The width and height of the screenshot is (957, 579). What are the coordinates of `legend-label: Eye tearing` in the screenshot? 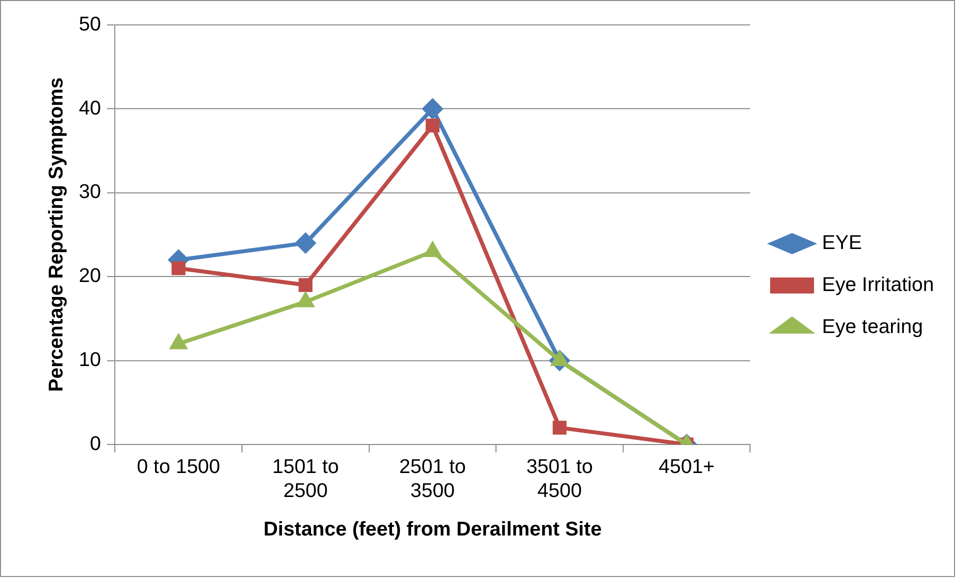 It's located at (872, 327).